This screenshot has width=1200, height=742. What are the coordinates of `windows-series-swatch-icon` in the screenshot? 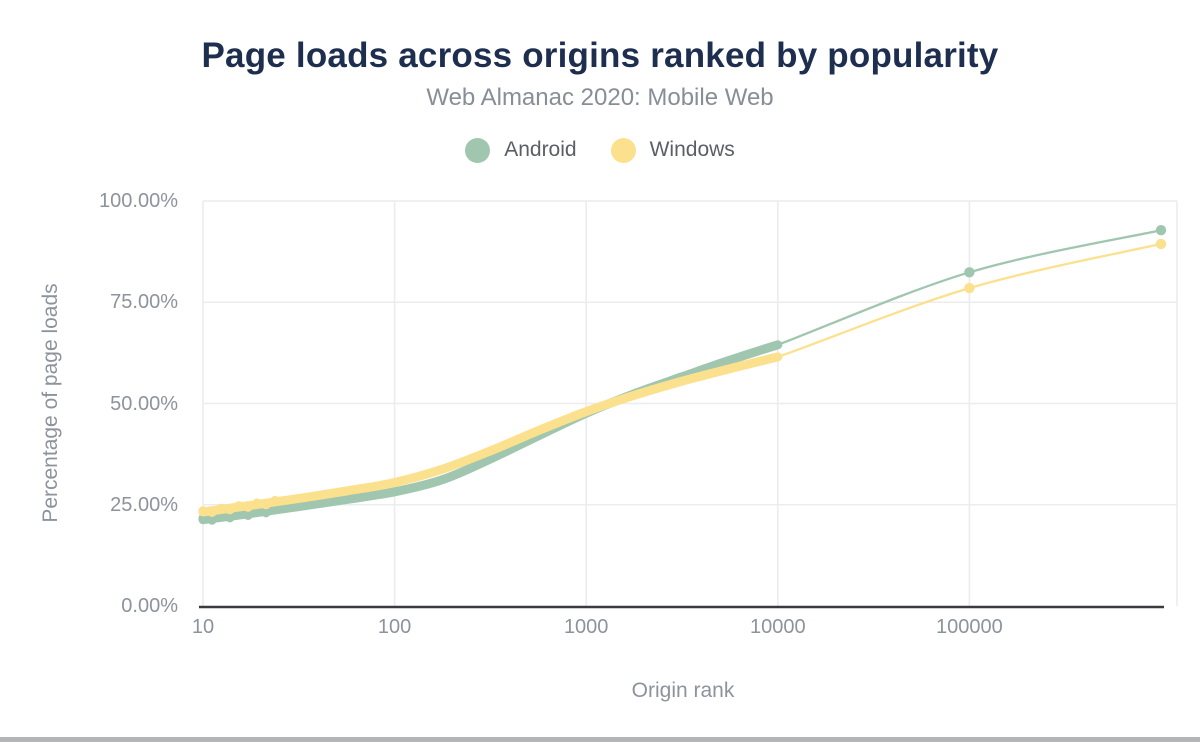 It's located at (623, 150).